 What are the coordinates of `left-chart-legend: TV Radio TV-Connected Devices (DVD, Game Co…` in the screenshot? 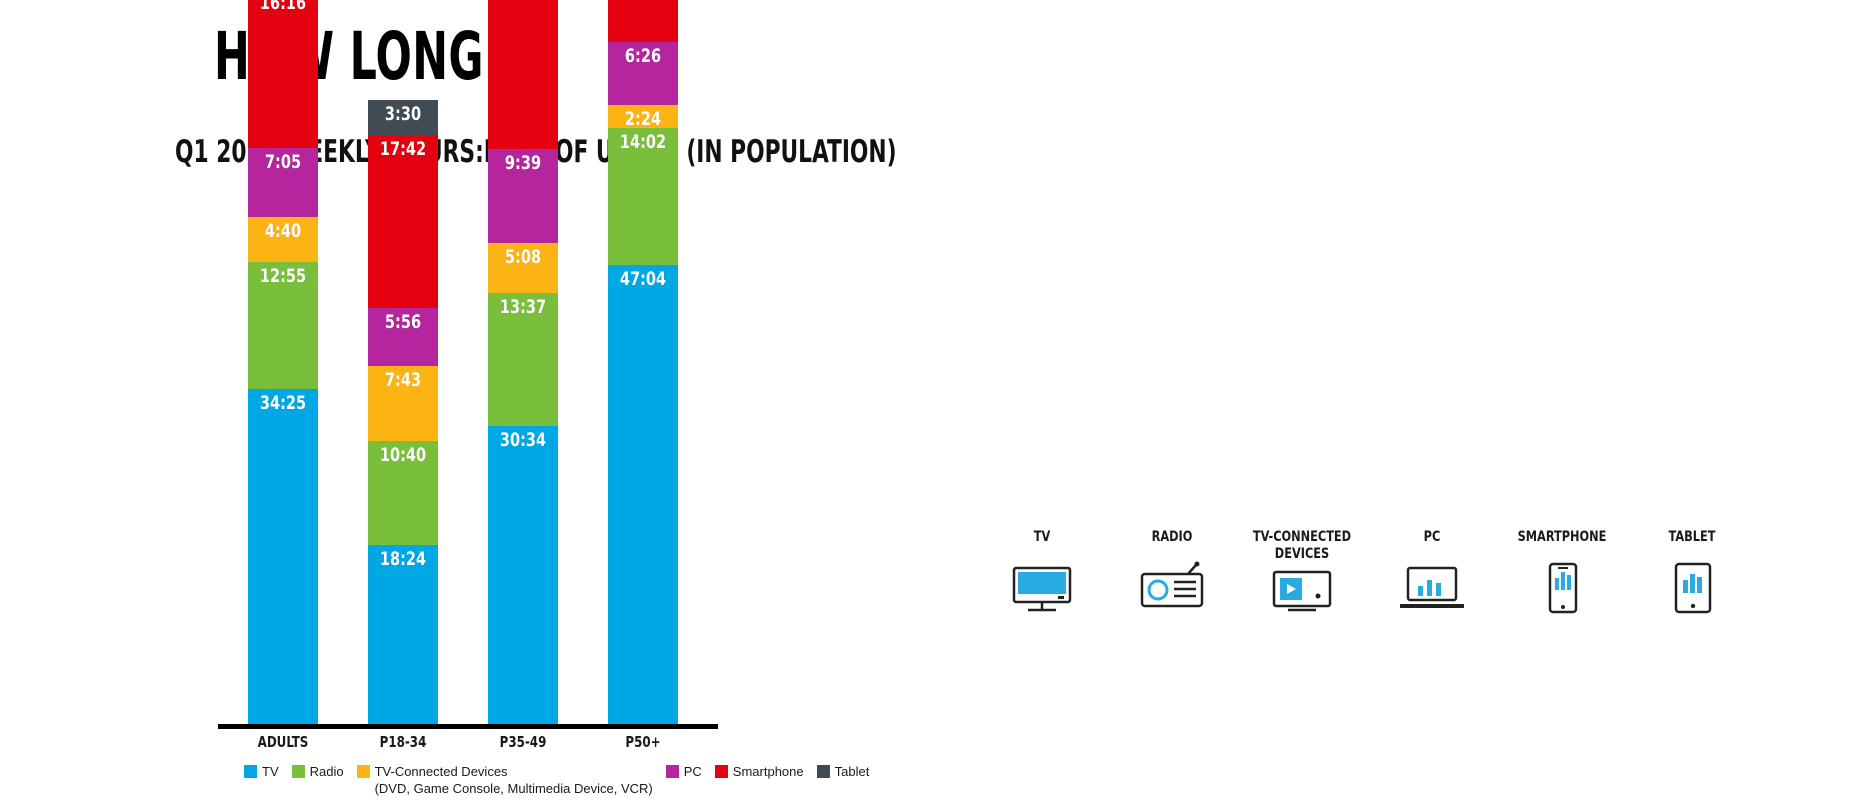 It's located at (556, 780).